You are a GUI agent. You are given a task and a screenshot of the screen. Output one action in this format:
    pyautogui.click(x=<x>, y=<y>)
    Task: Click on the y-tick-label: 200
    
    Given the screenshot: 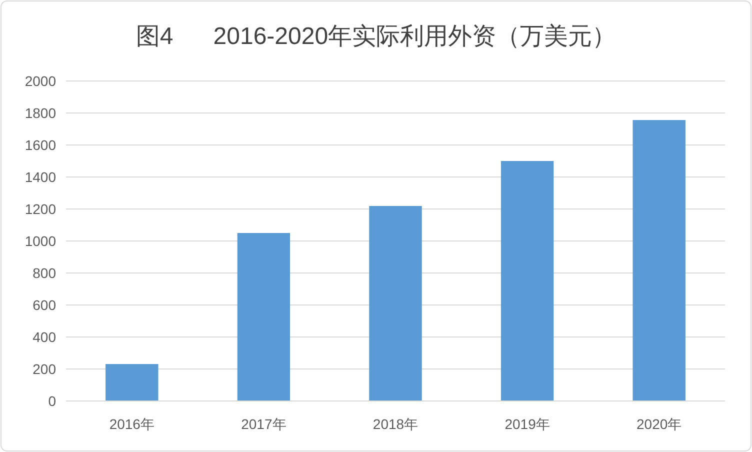 What is the action you would take?
    pyautogui.click(x=44, y=369)
    